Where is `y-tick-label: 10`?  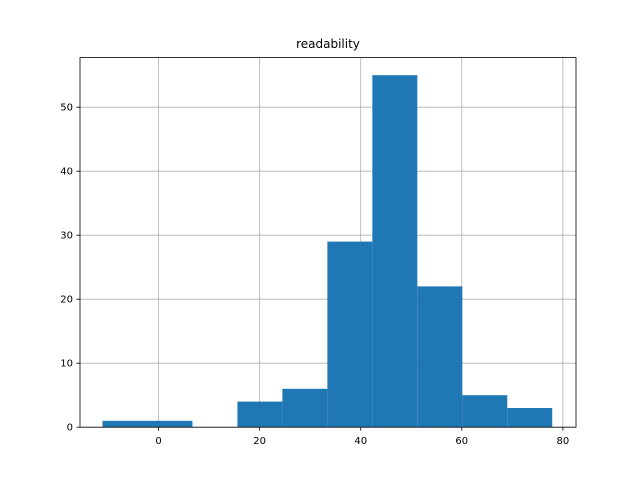 y-tick-label: 10 is located at coordinates (66, 364).